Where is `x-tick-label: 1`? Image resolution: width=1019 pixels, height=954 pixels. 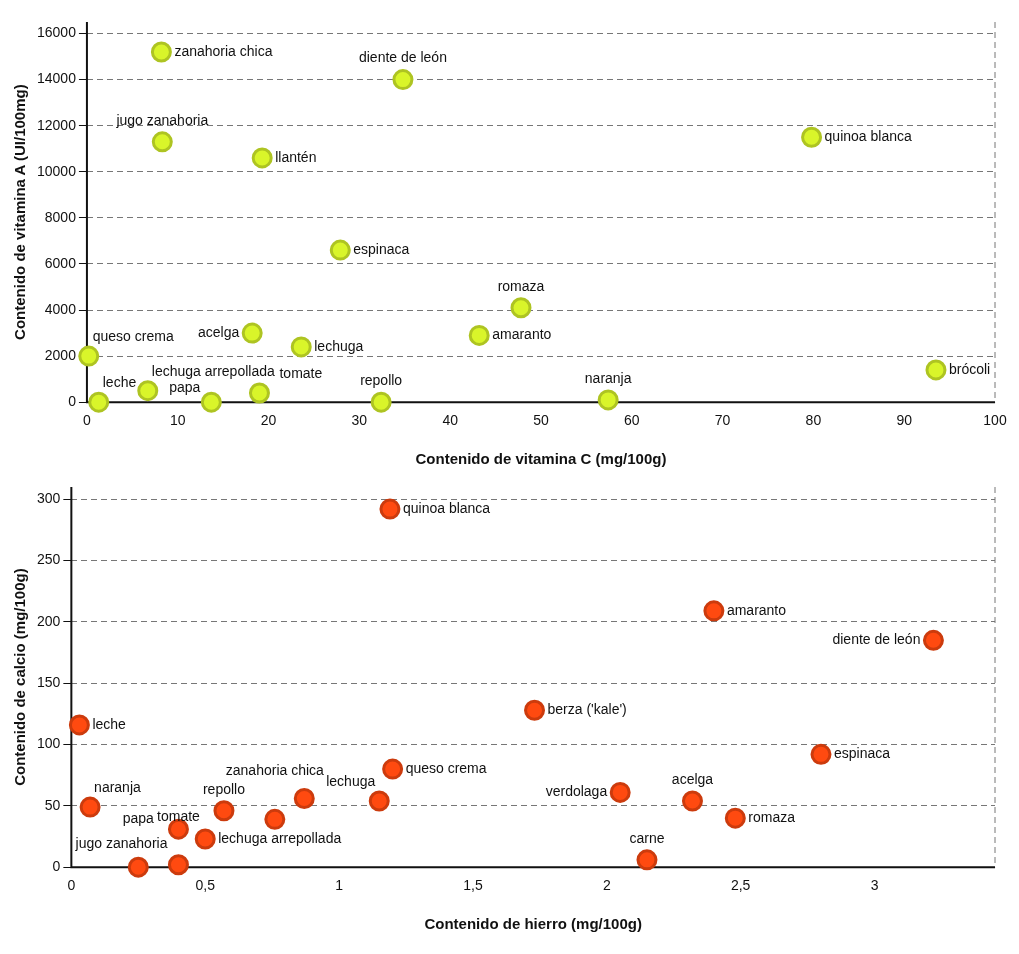
x-tick-label: 1 is located at coordinates (339, 885).